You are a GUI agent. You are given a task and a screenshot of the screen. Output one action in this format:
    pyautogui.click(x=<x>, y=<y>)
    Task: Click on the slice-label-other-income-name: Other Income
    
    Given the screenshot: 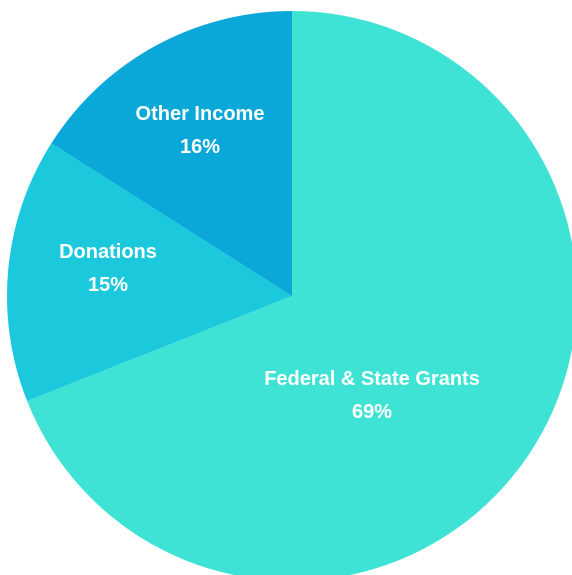 What is the action you would take?
    pyautogui.click(x=200, y=114)
    